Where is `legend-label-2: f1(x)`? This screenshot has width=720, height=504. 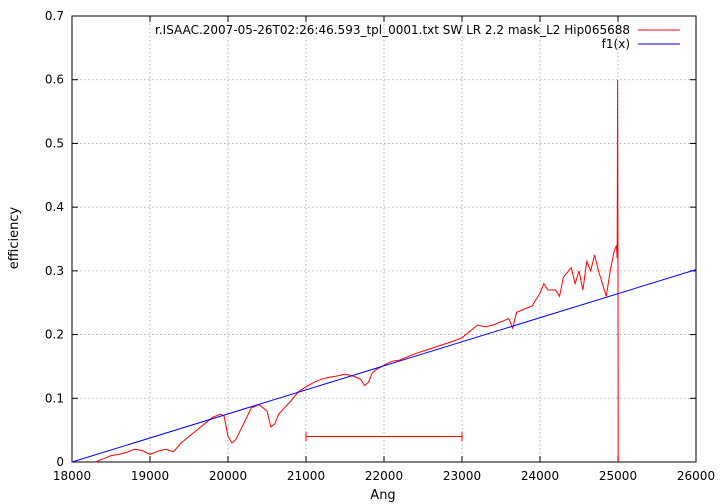
legend-label-2: f1(x) is located at coordinates (616, 44).